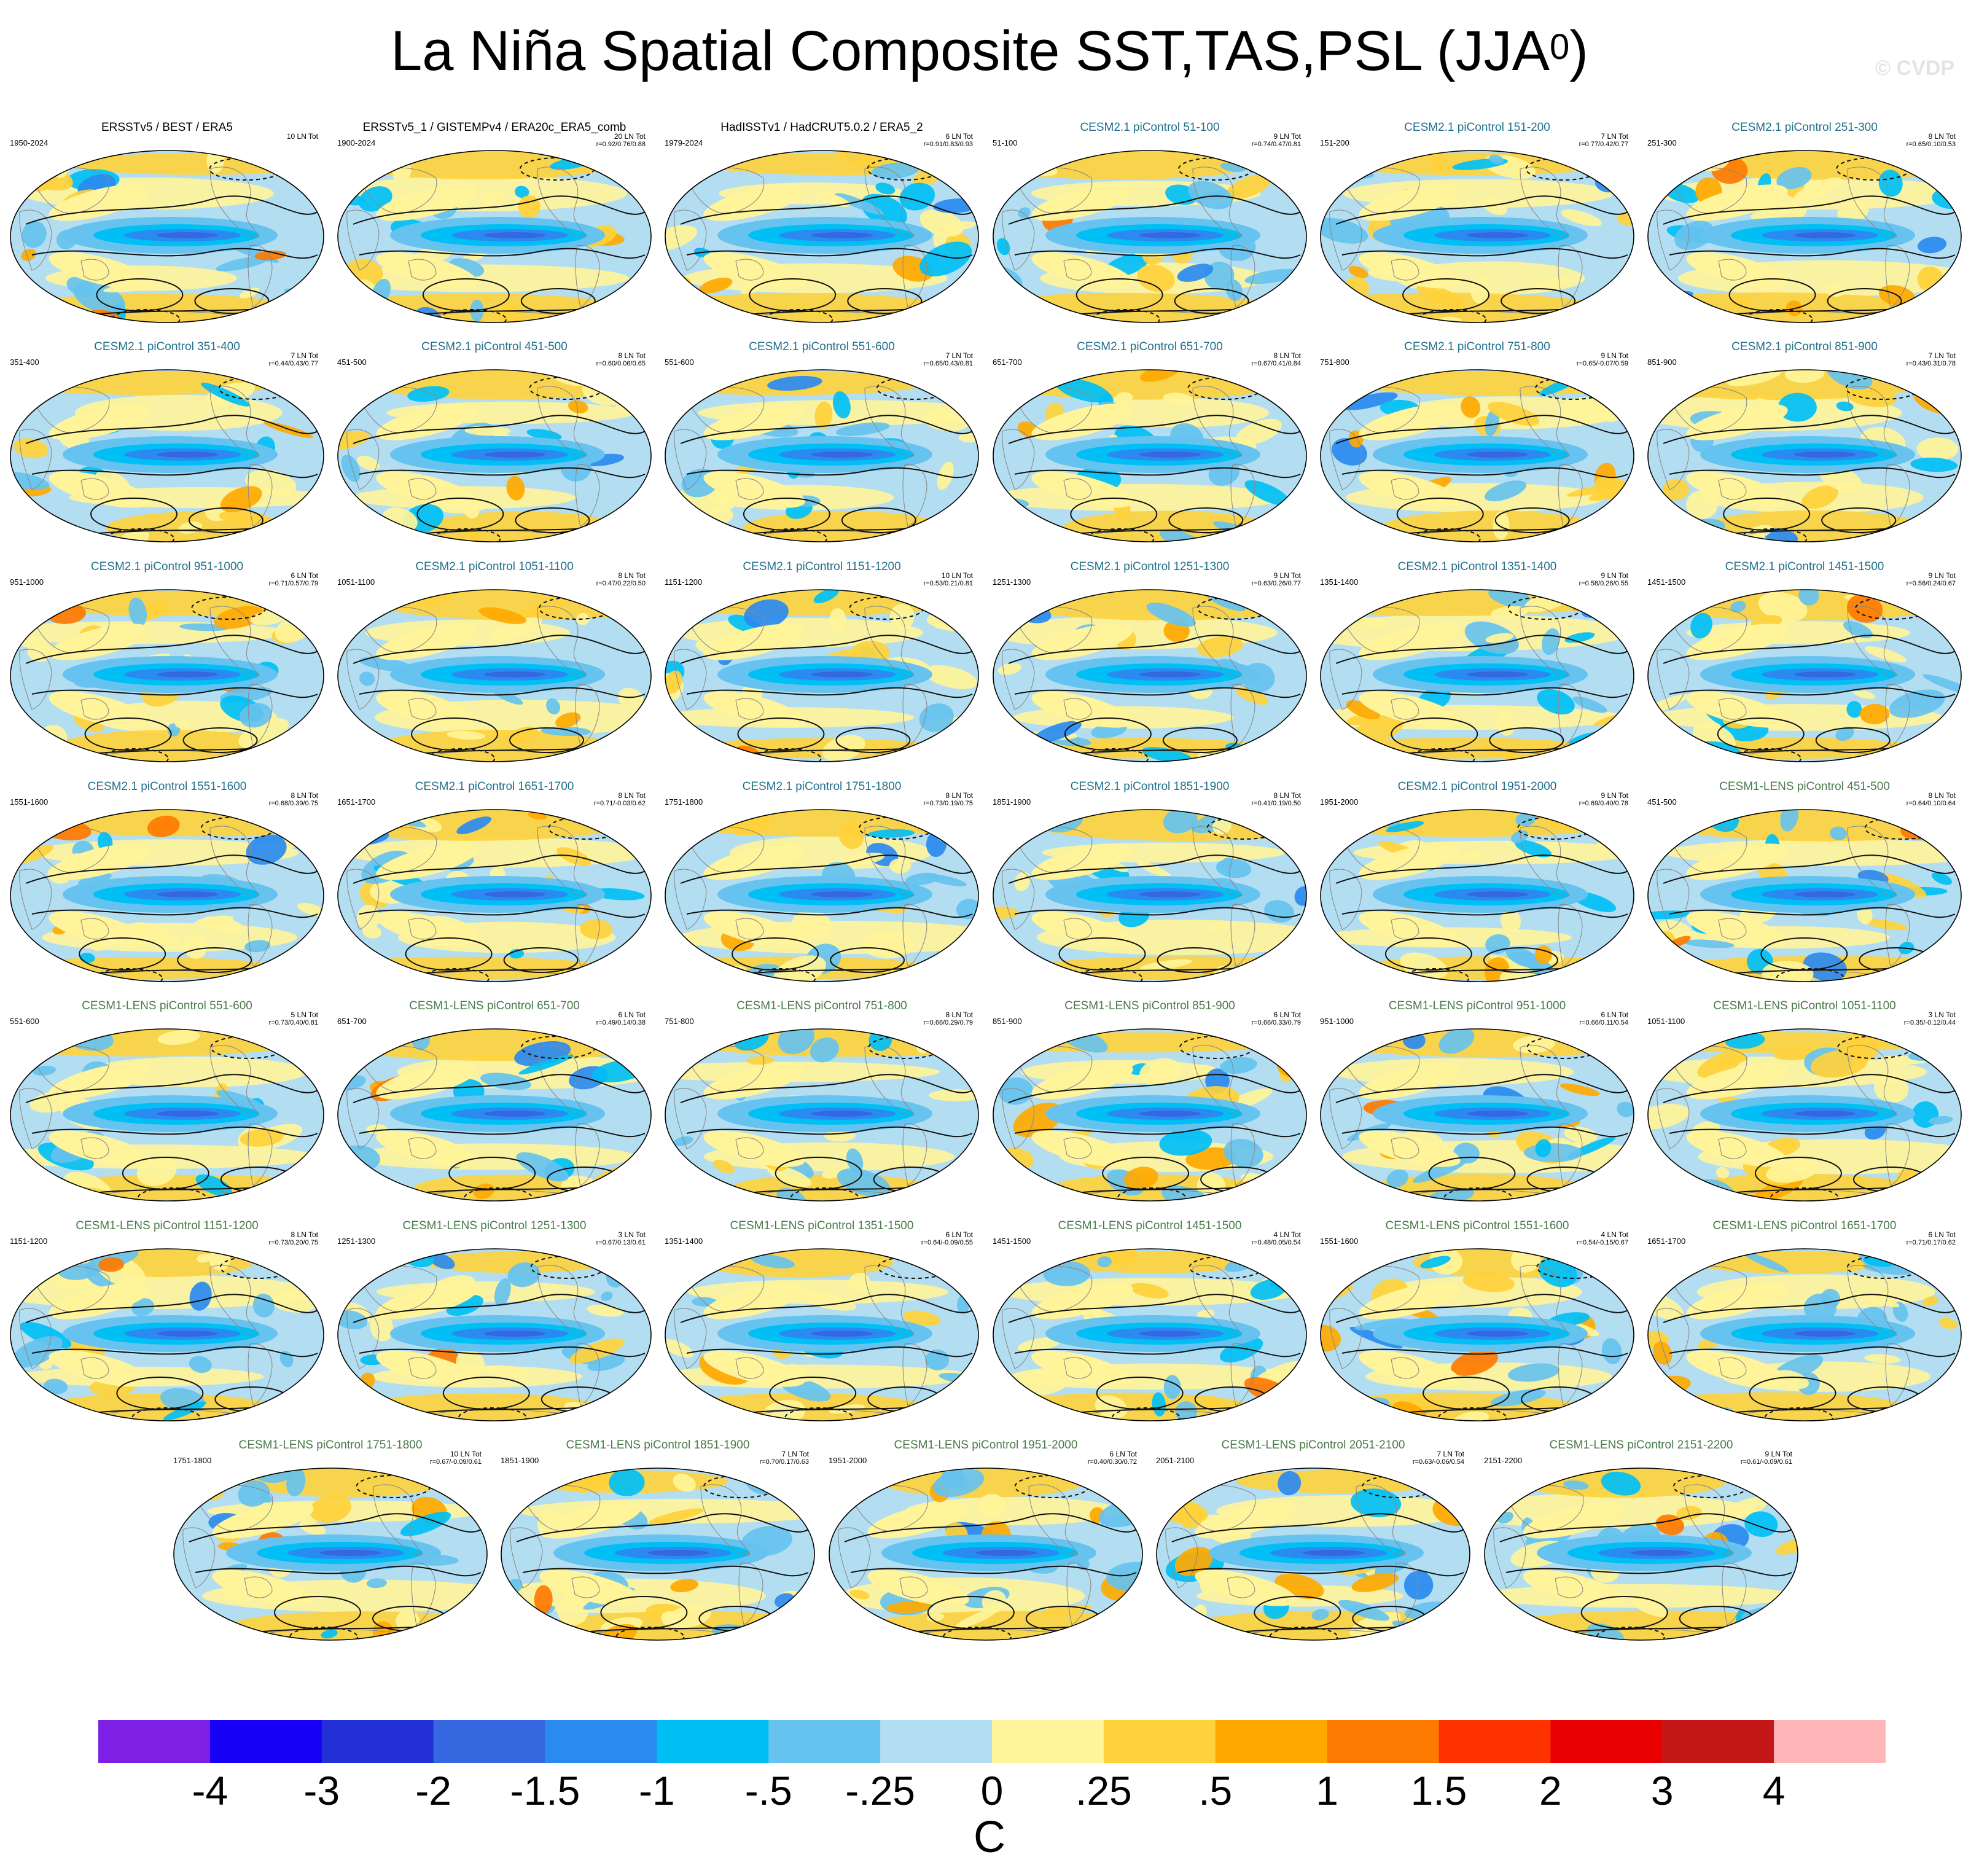 The image size is (1979, 1876). What do you see at coordinates (1337, 1021) in the screenshot?
I see `panel-year-range: 951-1000` at bounding box center [1337, 1021].